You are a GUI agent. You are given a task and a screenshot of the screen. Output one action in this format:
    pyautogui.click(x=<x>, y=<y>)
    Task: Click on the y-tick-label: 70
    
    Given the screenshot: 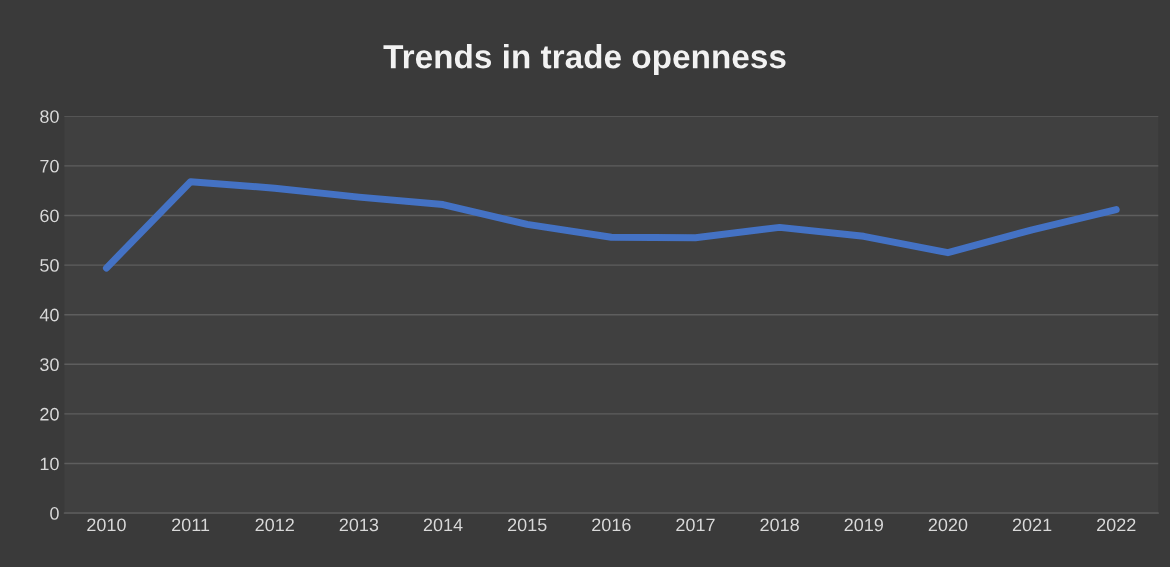 What is the action you would take?
    pyautogui.click(x=49, y=166)
    